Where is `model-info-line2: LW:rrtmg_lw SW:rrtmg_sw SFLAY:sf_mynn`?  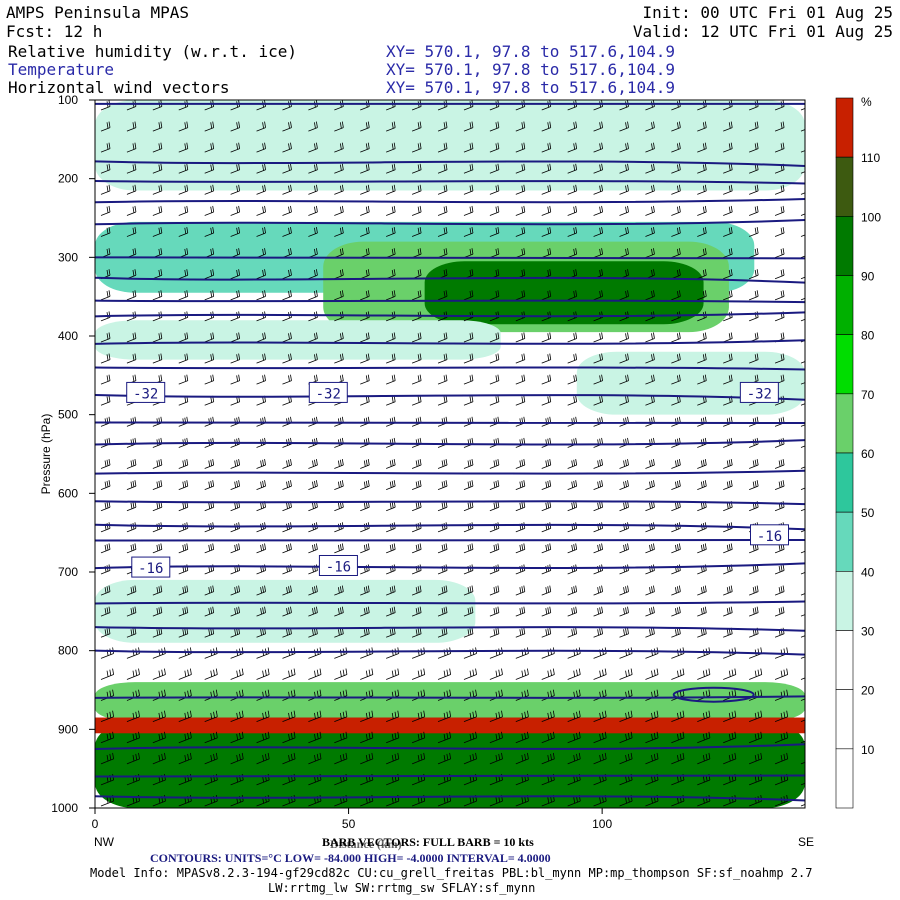 model-info-line2: LW:rrtmg_lw SW:rrtmg_sw SFLAY:sf_mynn is located at coordinates (401, 888).